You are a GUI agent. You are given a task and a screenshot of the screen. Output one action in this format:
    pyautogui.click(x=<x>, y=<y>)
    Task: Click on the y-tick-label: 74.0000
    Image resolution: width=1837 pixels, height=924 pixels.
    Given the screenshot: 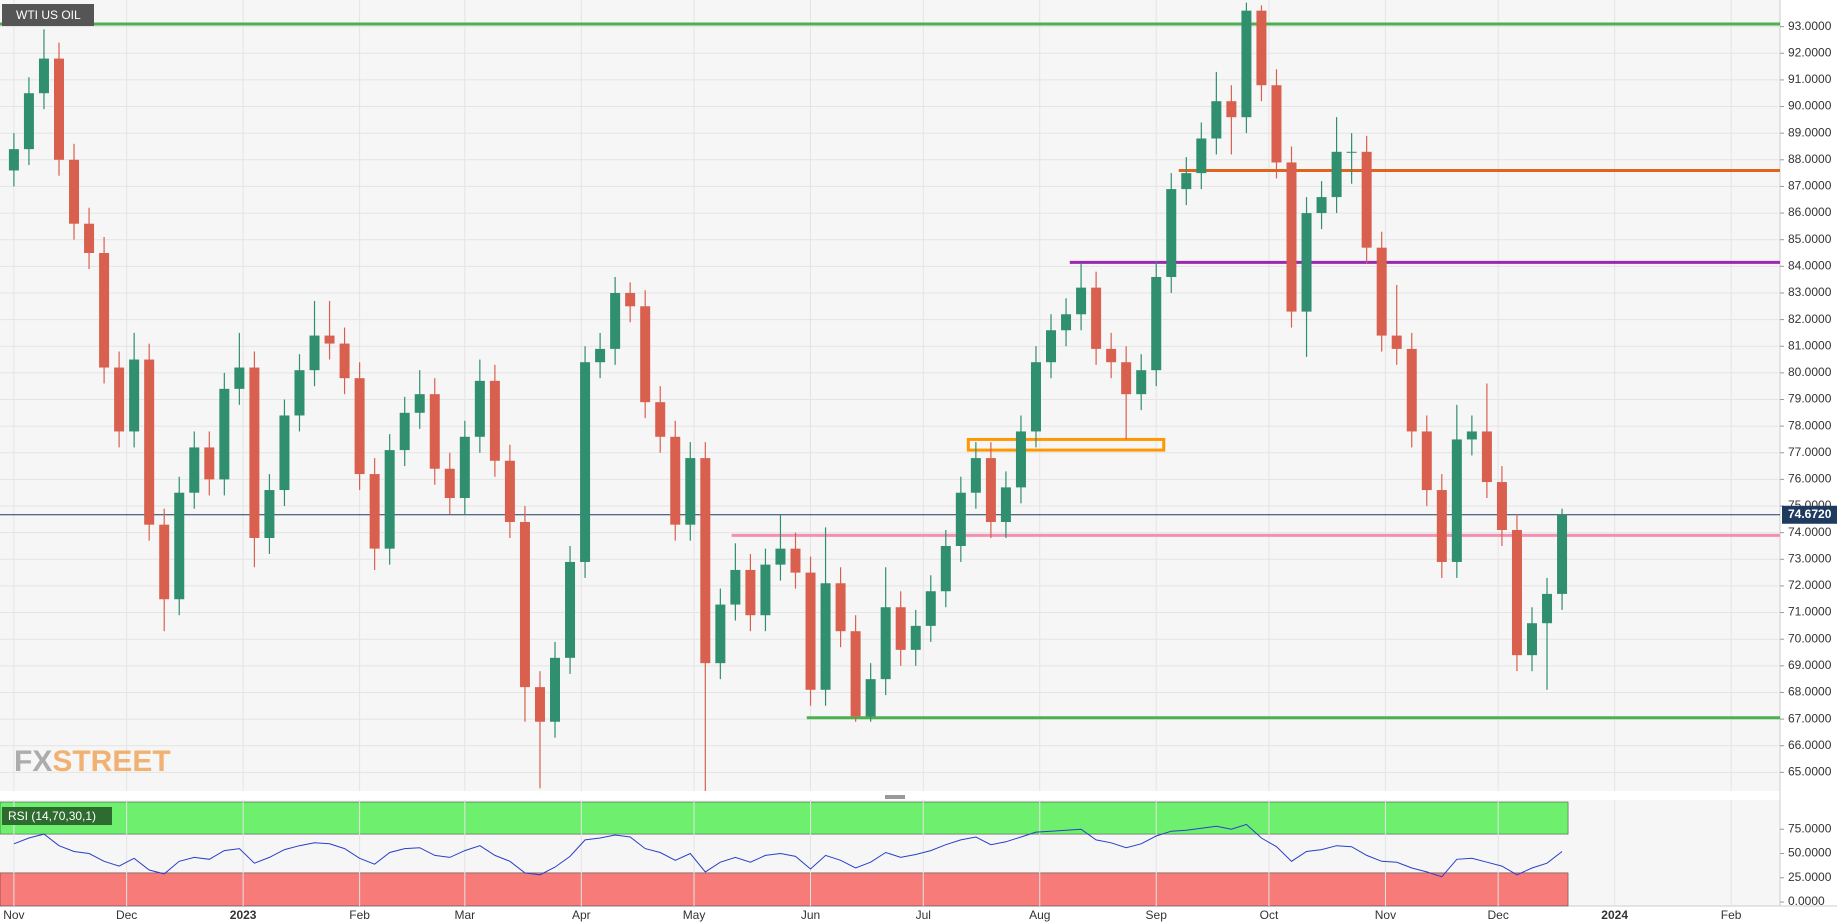 What is the action you would take?
    pyautogui.click(x=1810, y=532)
    